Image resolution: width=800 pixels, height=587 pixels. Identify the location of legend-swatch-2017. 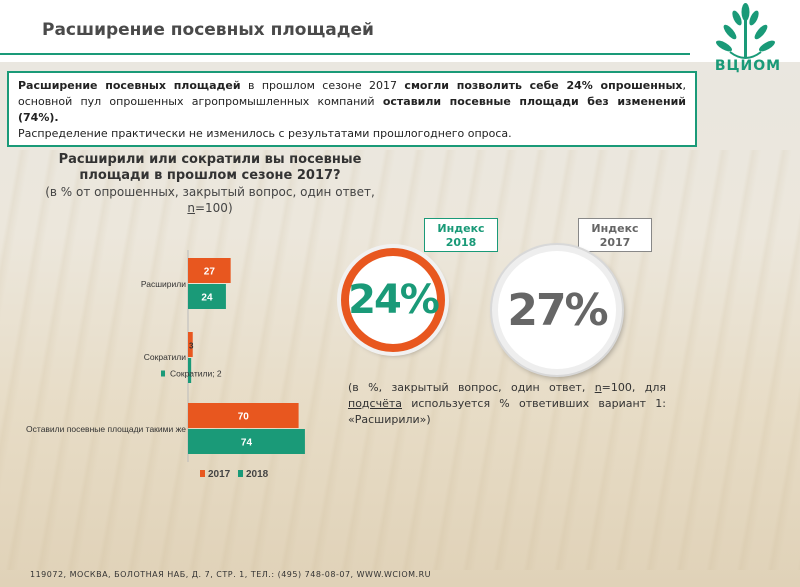
(202, 473).